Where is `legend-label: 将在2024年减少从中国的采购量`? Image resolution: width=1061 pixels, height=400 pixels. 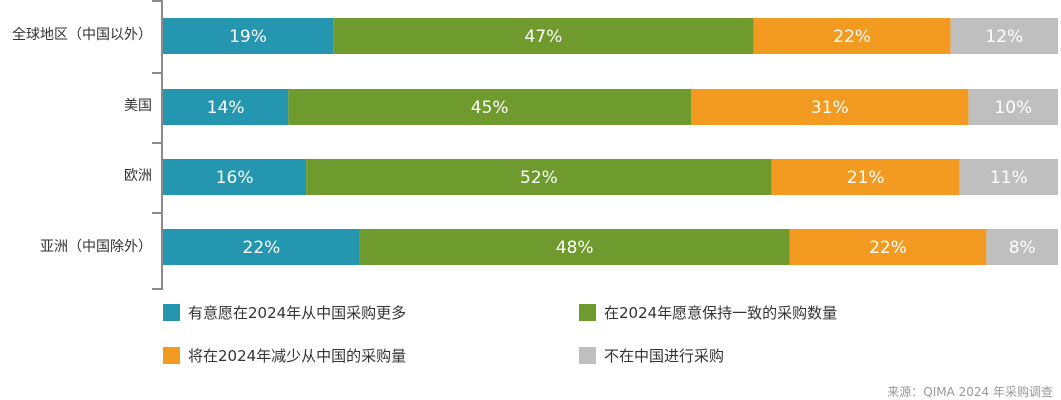 legend-label: 将在2024年减少从中国的采购量 is located at coordinates (297, 355).